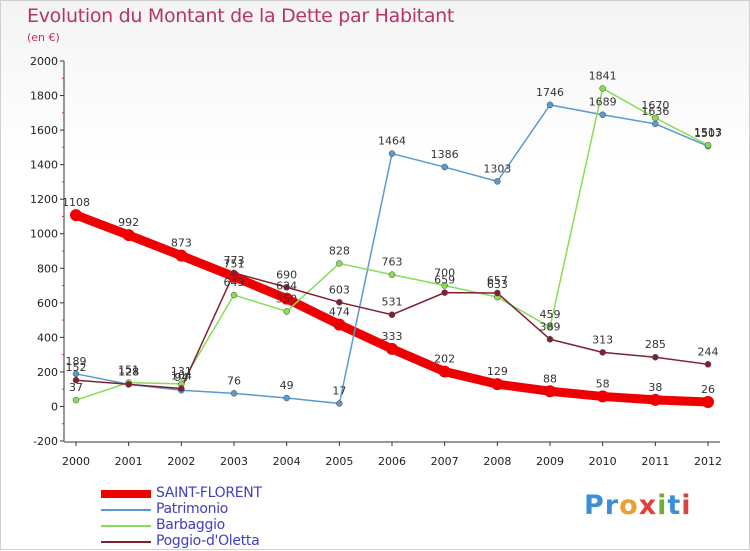 The image size is (750, 551). What do you see at coordinates (444, 280) in the screenshot?
I see `data-label: 659` at bounding box center [444, 280].